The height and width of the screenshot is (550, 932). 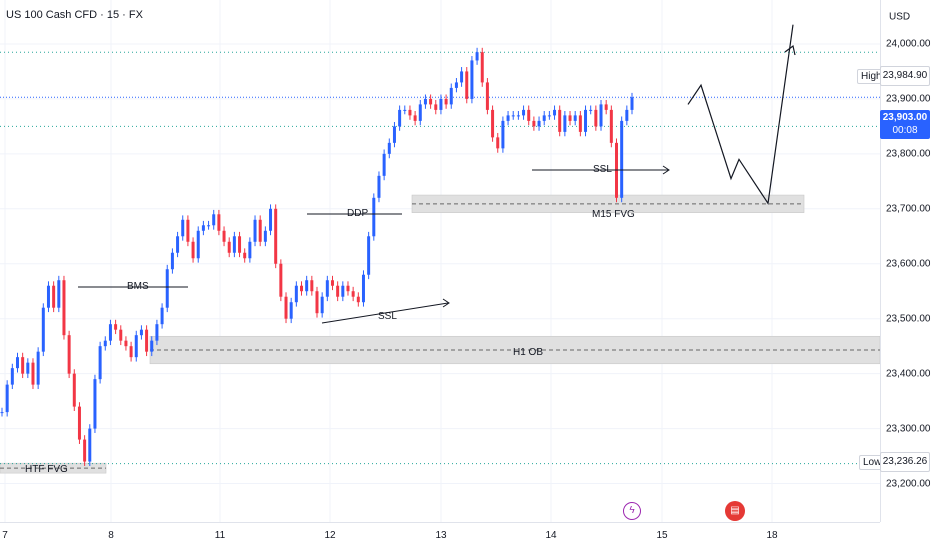 What do you see at coordinates (908, 429) in the screenshot?
I see `y-tick-label: 23,300.00` at bounding box center [908, 429].